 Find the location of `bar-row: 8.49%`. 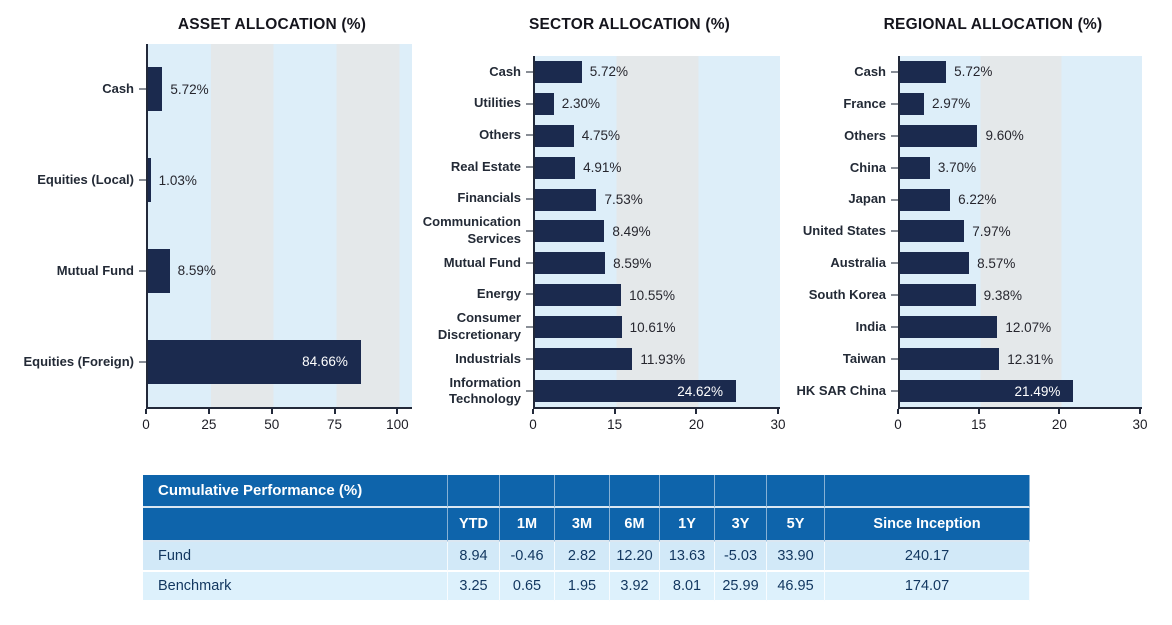

bar-row: 8.49% is located at coordinates (657, 232).